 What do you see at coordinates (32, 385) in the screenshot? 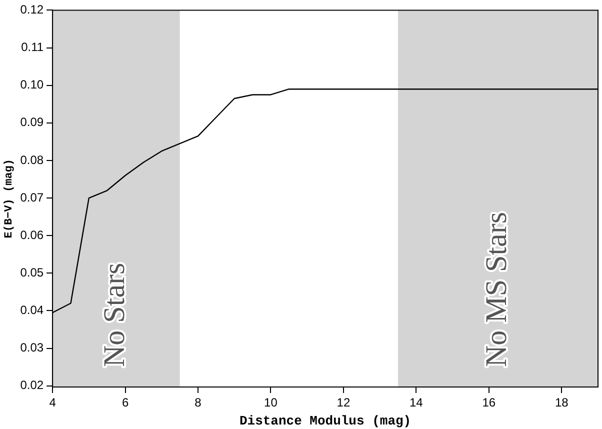
I see `y-tick-label: 0.02` at bounding box center [32, 385].